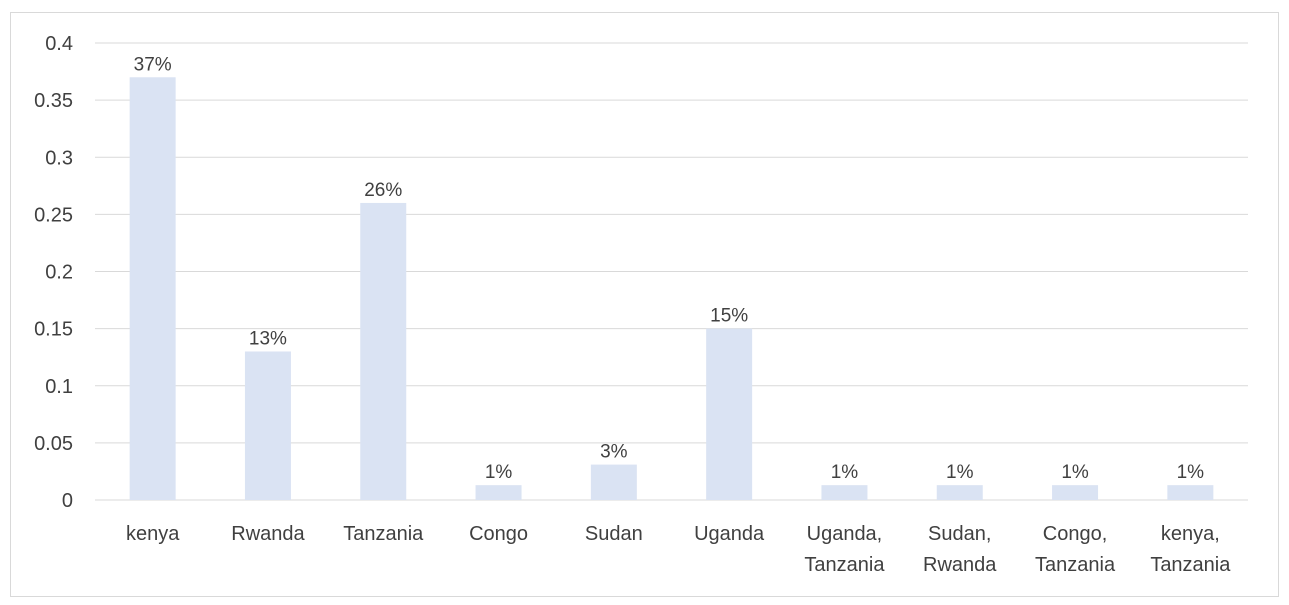 The height and width of the screenshot is (605, 1289). What do you see at coordinates (53, 330) in the screenshot?
I see `y-tick-label: 0.15` at bounding box center [53, 330].